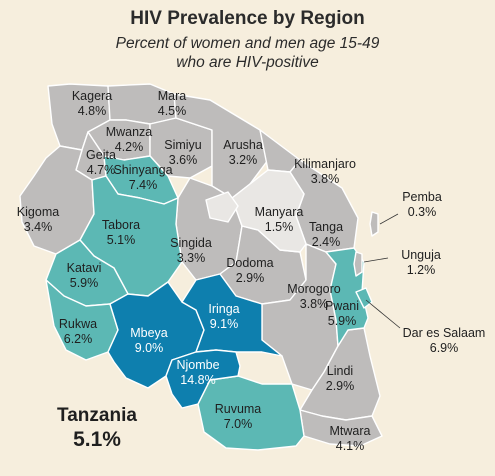 Image resolution: width=495 pixels, height=476 pixels. I want to click on subtitle-line-1: Percent of women and men age 15-49, so click(247, 43).